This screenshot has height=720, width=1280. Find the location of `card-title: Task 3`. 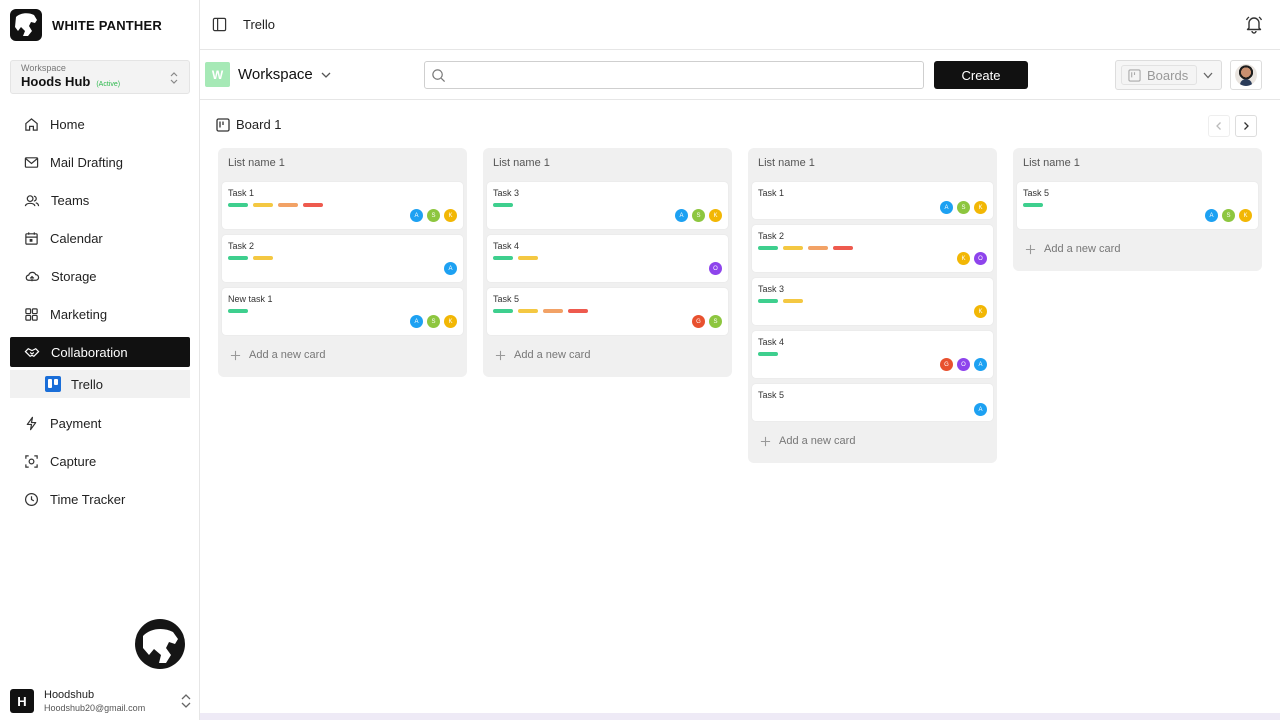

card-title: Task 3 is located at coordinates (506, 193).